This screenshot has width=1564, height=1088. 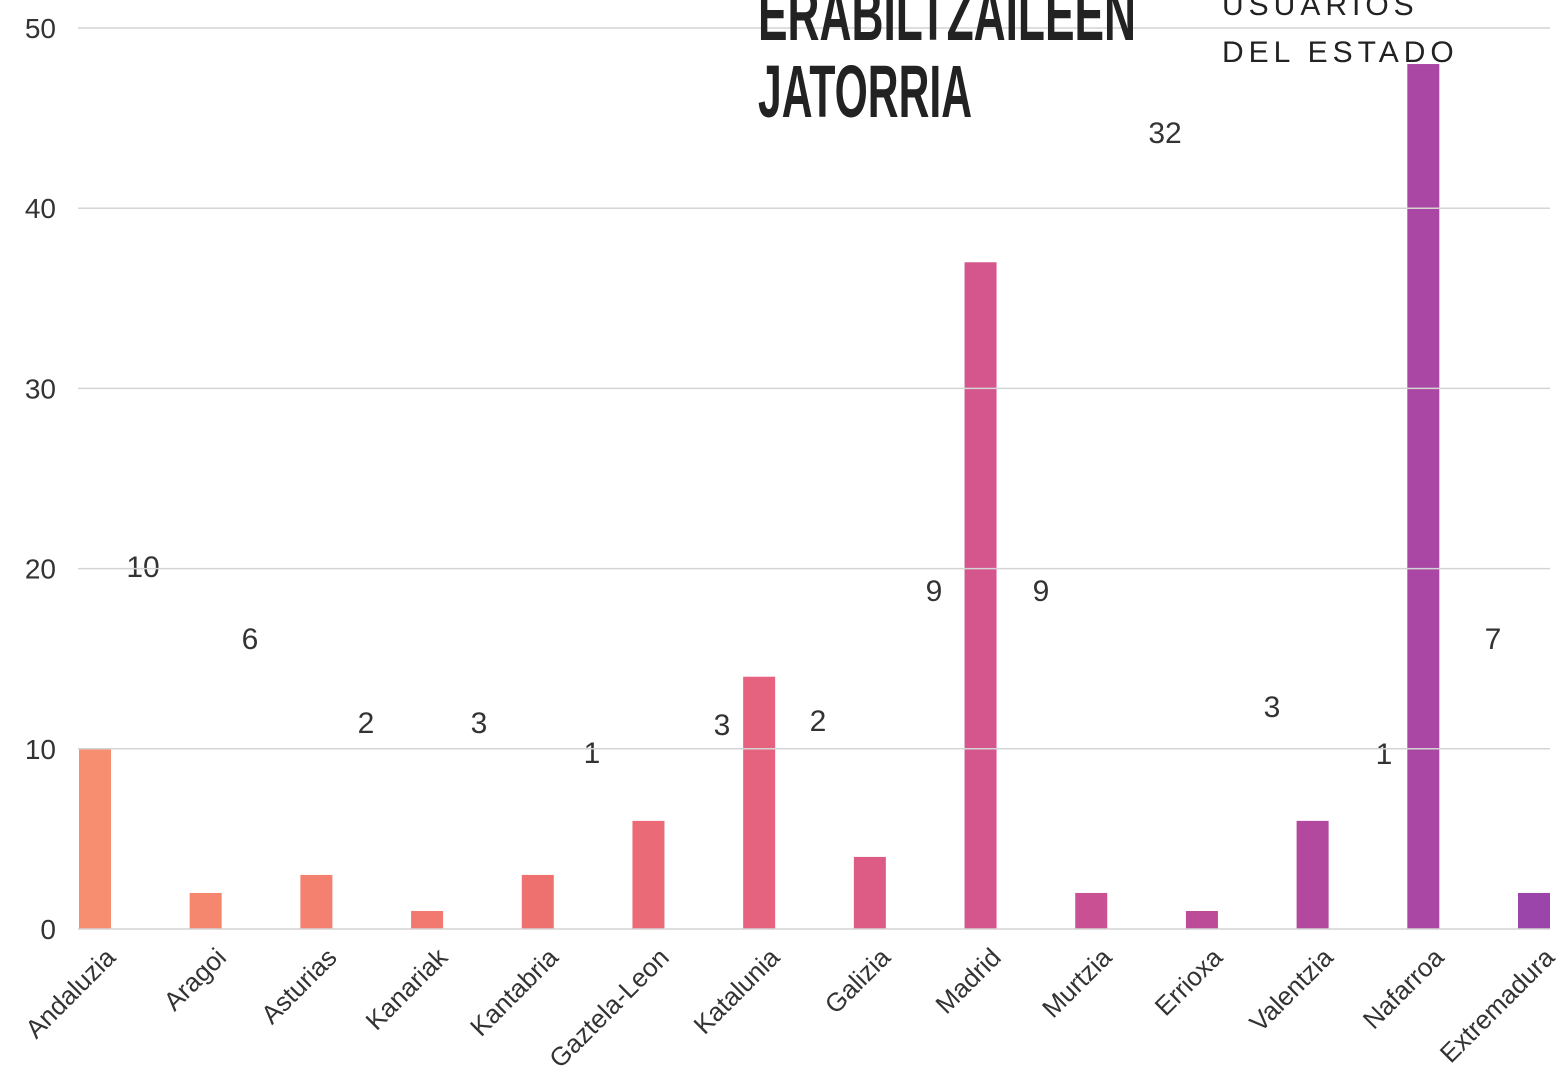 What do you see at coordinates (1320, 11) in the screenshot?
I see `chart-subtitle: USUARIOS` at bounding box center [1320, 11].